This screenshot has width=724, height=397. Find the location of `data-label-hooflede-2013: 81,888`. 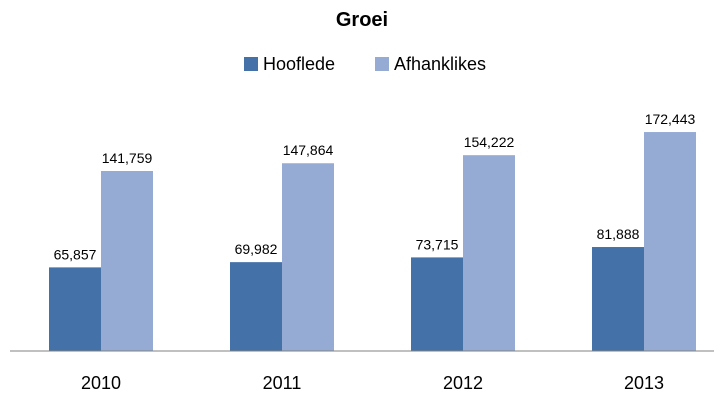

data-label-hooflede-2013: 81,888 is located at coordinates (618, 234).